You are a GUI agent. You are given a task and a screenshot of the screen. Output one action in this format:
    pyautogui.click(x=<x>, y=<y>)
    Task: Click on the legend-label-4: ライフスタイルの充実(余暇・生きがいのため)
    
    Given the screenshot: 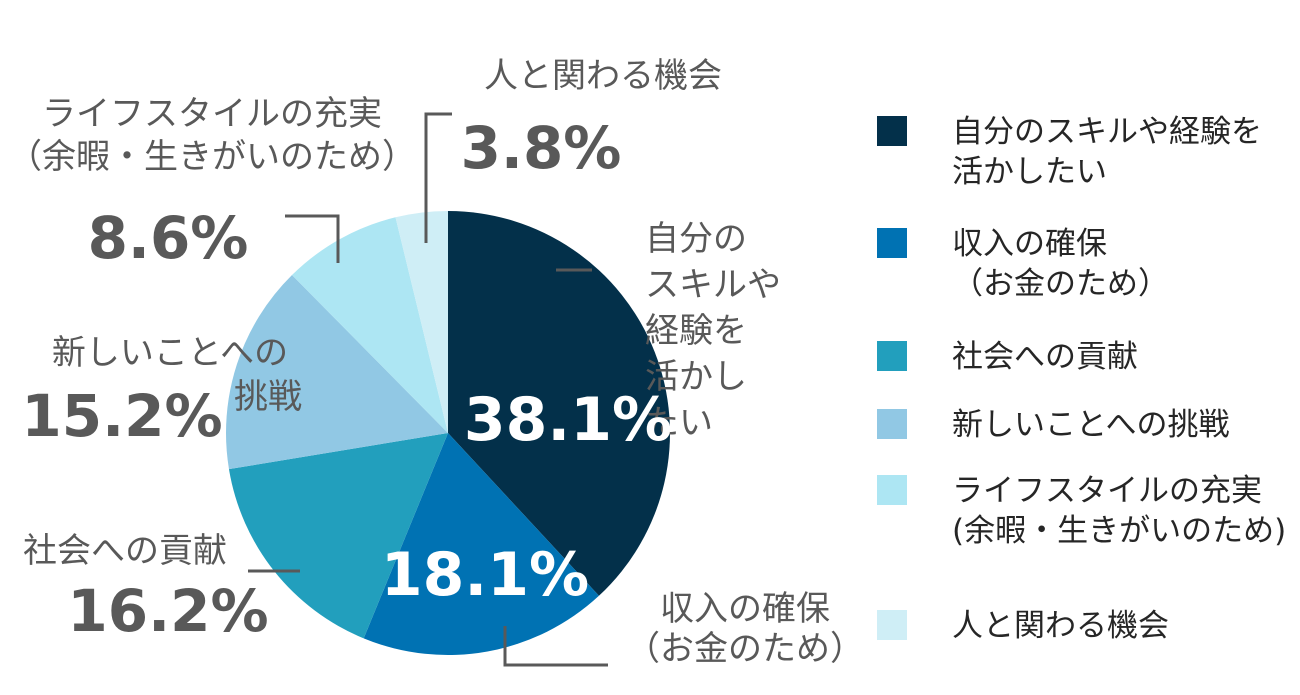 What is the action you would take?
    pyautogui.click(x=1119, y=511)
    